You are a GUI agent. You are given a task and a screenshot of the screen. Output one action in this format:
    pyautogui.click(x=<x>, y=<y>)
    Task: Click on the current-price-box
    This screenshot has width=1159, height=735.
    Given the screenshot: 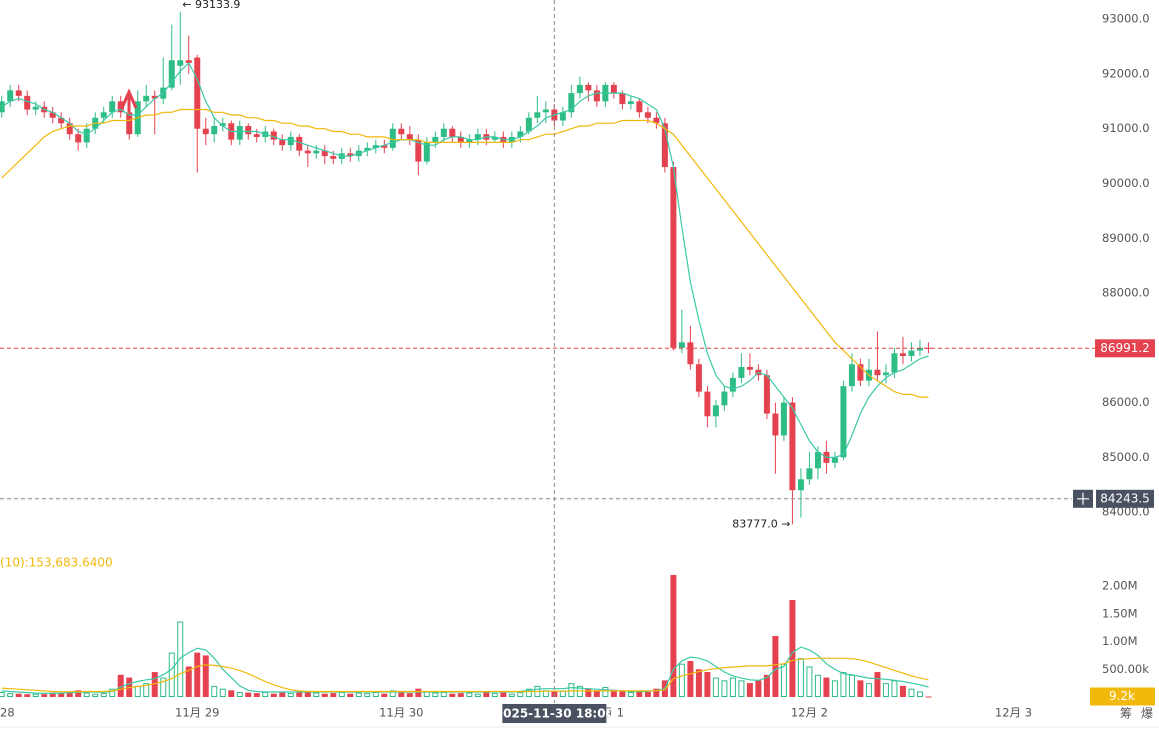 What is the action you would take?
    pyautogui.click(x=1125, y=348)
    